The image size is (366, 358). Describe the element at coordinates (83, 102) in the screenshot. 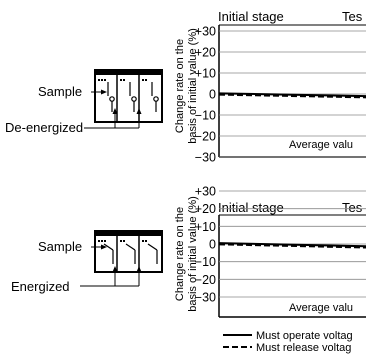

I see `relay-diagram-top: Sample De-energized` at that location.